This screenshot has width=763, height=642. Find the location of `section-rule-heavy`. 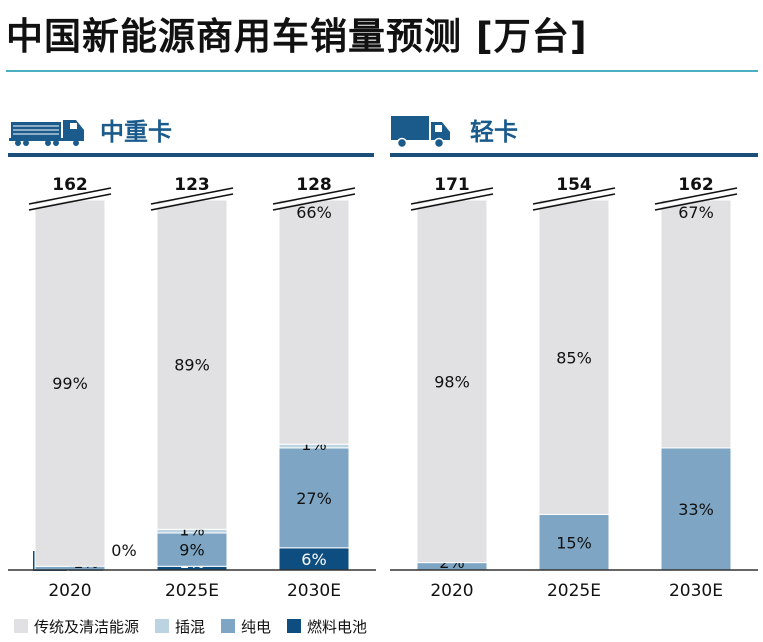

section-rule-heavy is located at coordinates (191, 155).